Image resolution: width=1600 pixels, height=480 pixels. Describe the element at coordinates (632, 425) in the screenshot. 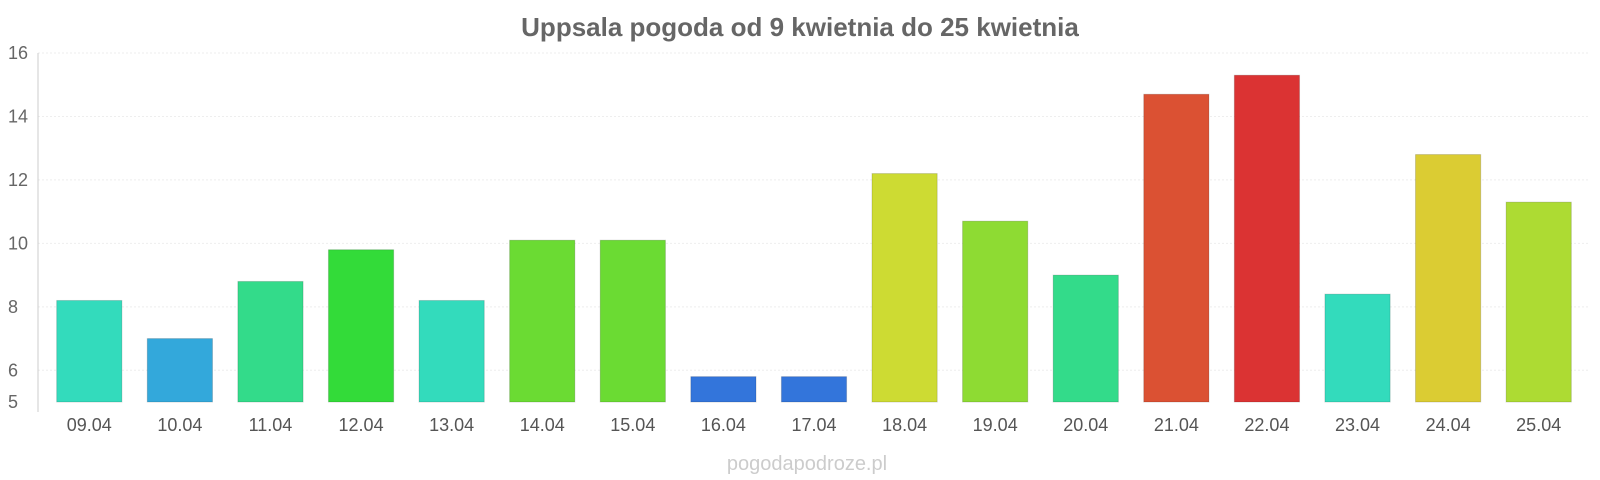

I see `x-tick-label: 15.04` at that location.